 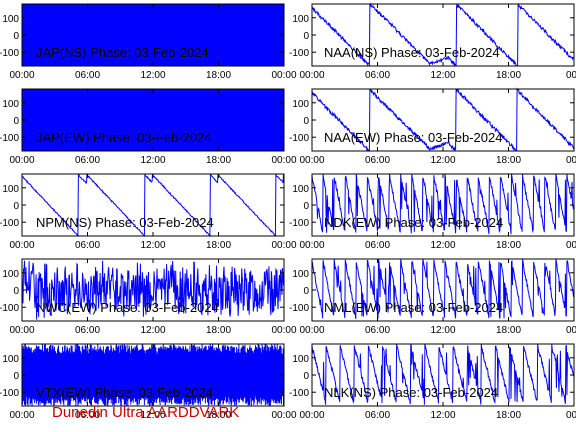 I want to click on panel-label: NPM(NS) Phase: 03-Feb-2024, so click(x=125, y=222).